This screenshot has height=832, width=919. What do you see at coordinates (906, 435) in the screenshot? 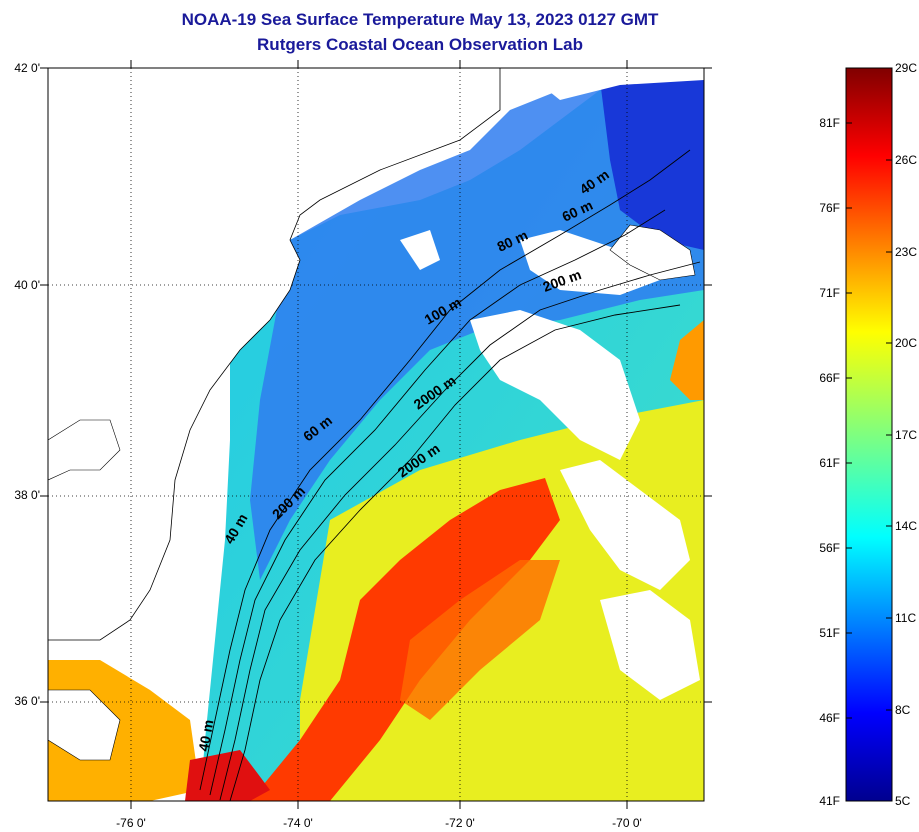
I see `colorbar-c-label: 17C` at bounding box center [906, 435].